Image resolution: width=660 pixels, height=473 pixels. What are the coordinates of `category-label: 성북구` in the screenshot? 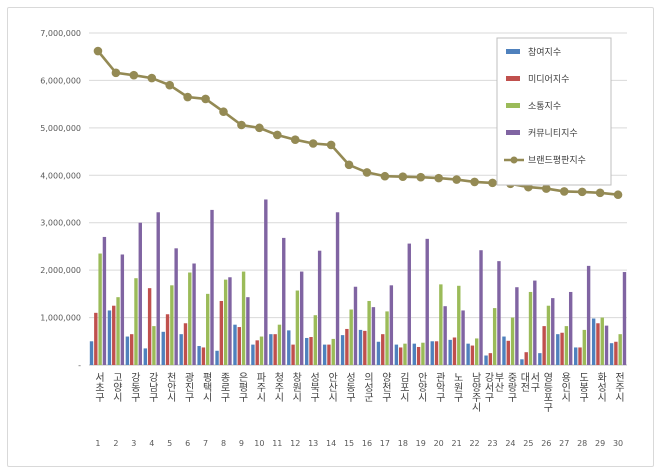 It's located at (314, 387).